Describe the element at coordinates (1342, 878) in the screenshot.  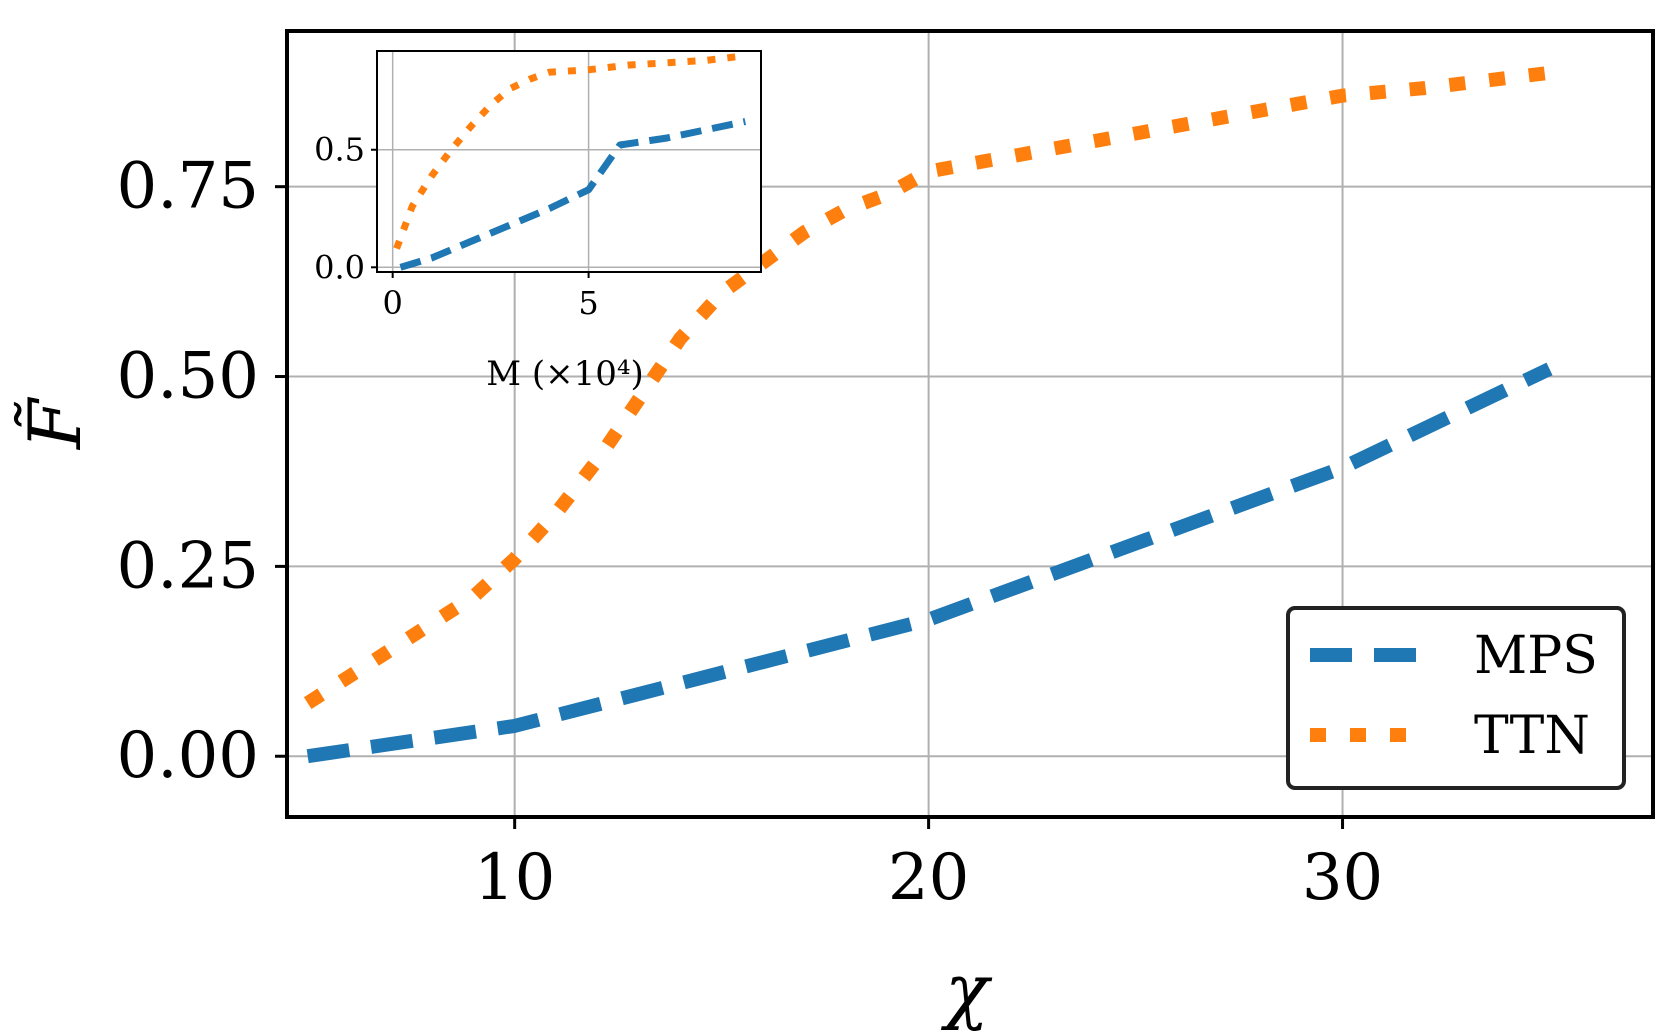
I see `main-x-tick-label: 30` at that location.